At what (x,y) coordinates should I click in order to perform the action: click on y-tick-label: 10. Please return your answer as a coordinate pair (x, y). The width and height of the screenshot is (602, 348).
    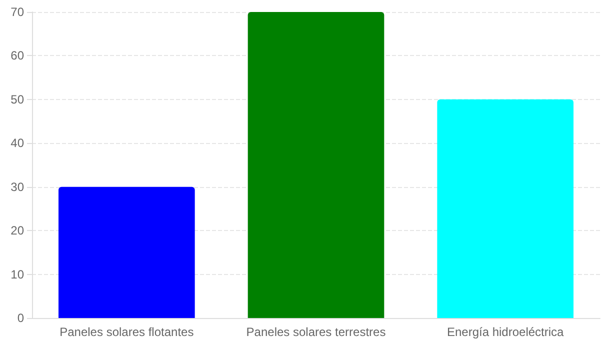
    Looking at the image, I should click on (17, 274).